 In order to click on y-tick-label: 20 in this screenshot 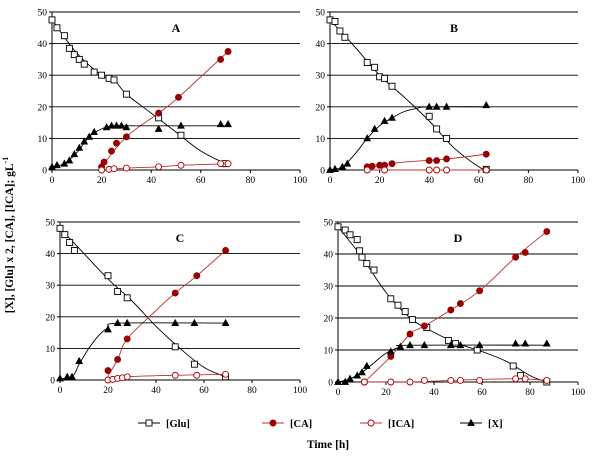, I will do `click(329, 320)`.